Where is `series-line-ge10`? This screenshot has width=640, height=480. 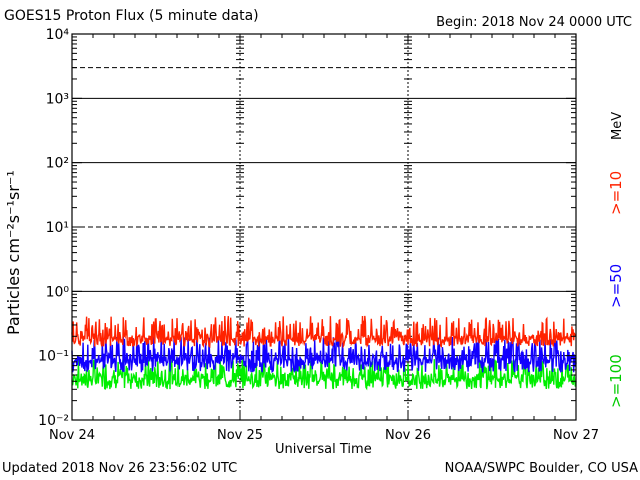
series-line-ge10 is located at coordinates (324, 332).